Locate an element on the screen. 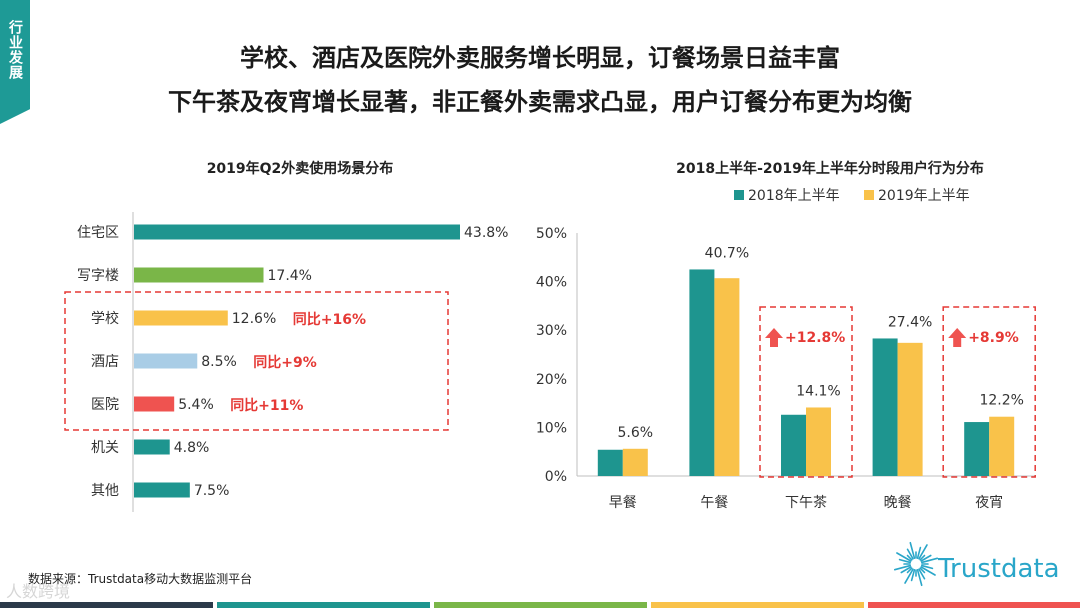 Image resolution: width=1080 pixels, height=608 pixels. headline-line-2: 下午茶及夜宵增长显著，非正餐外卖需求凸显，用户订餐分布更为均衡 is located at coordinates (540, 102).